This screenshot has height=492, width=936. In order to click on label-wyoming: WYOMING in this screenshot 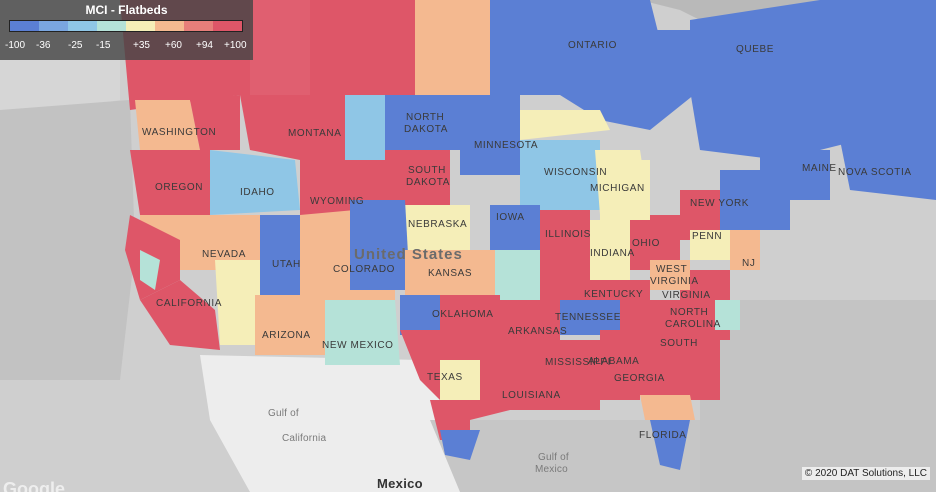, I will do `click(337, 201)`.